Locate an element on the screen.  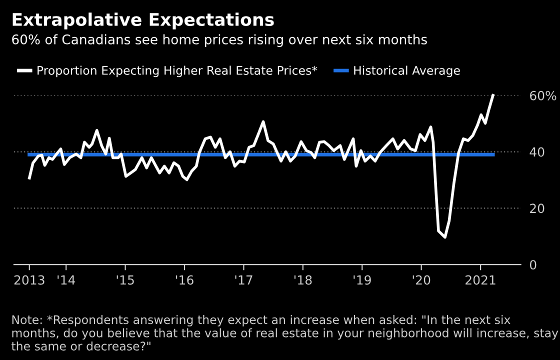
legend-label: Proportion Expecting Higher Real Estate Prices* is located at coordinates (178, 72).